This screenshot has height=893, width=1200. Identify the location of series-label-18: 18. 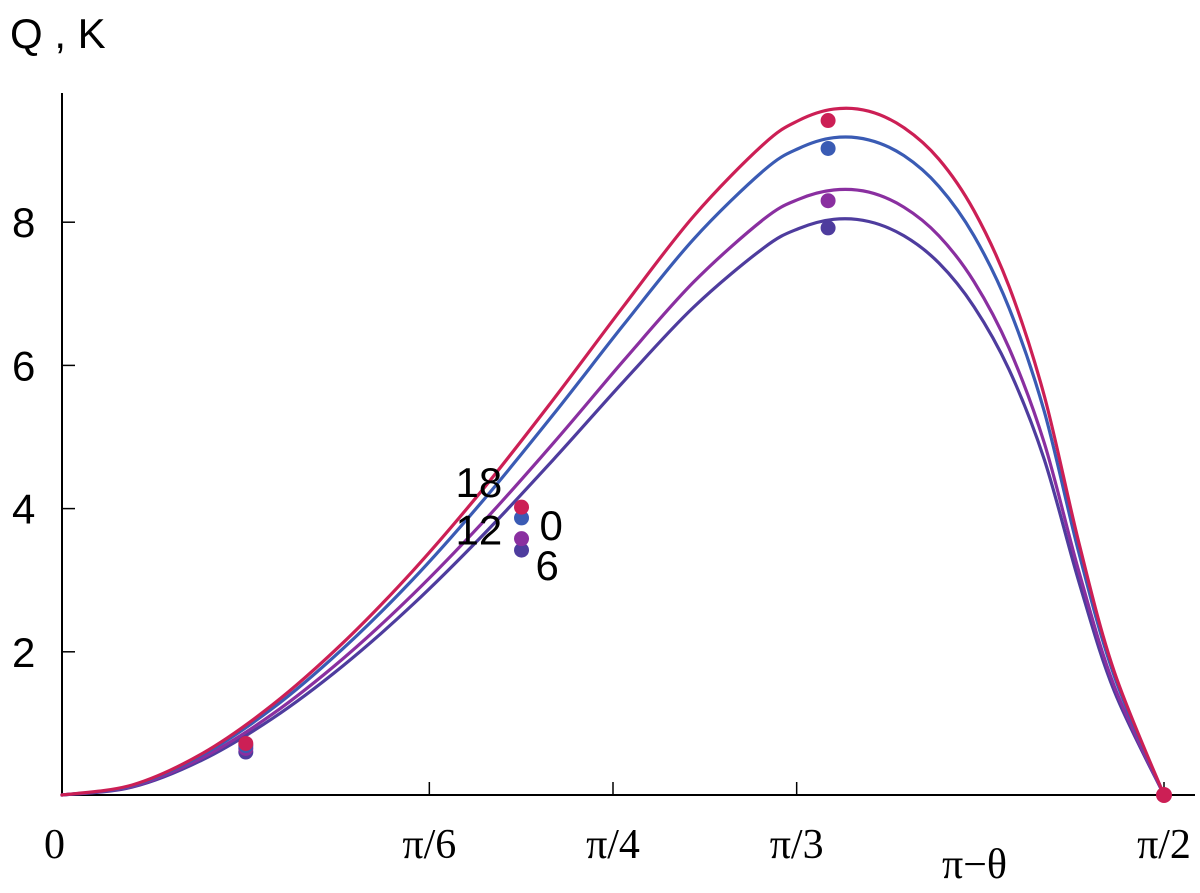
(479, 482).